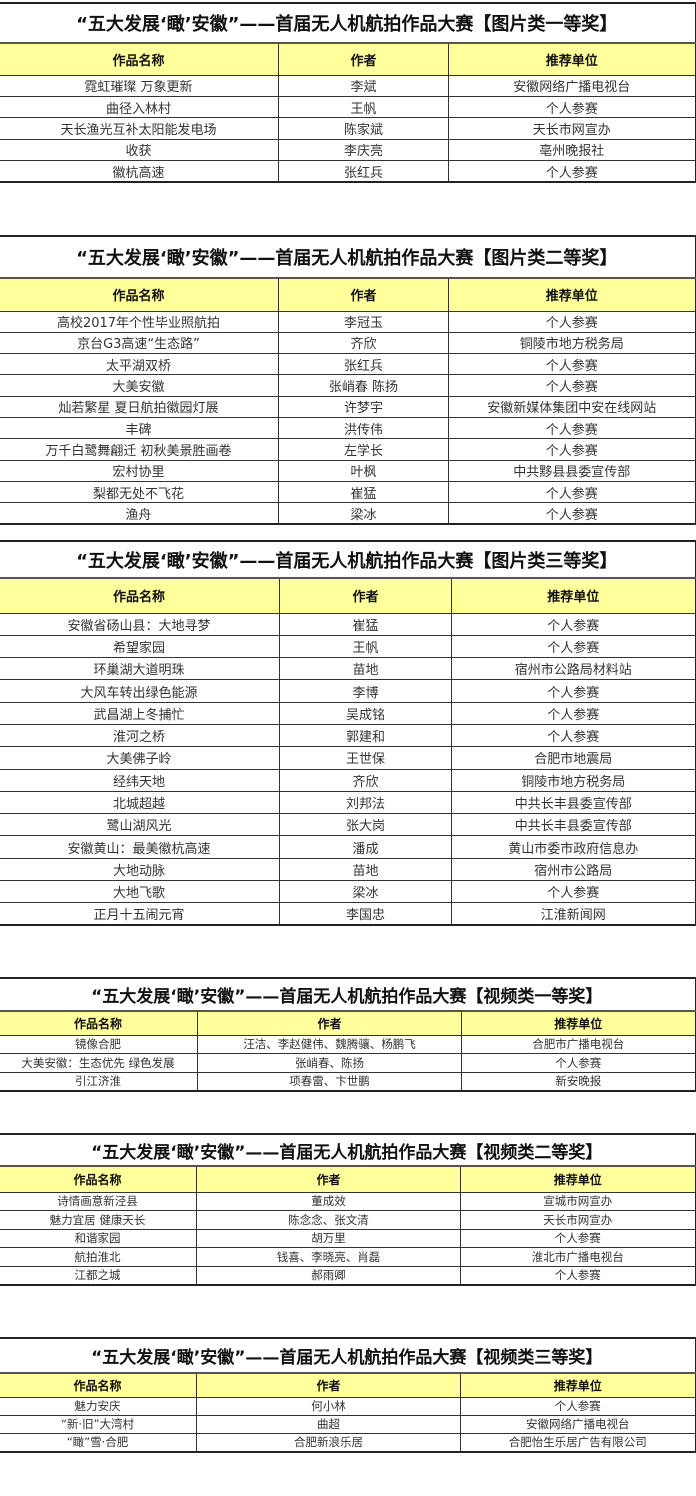 The width and height of the screenshot is (696, 1496). What do you see at coordinates (578, 1044) in the screenshot?
I see `recommending-unit-cell: 合肥市广播电视台` at bounding box center [578, 1044].